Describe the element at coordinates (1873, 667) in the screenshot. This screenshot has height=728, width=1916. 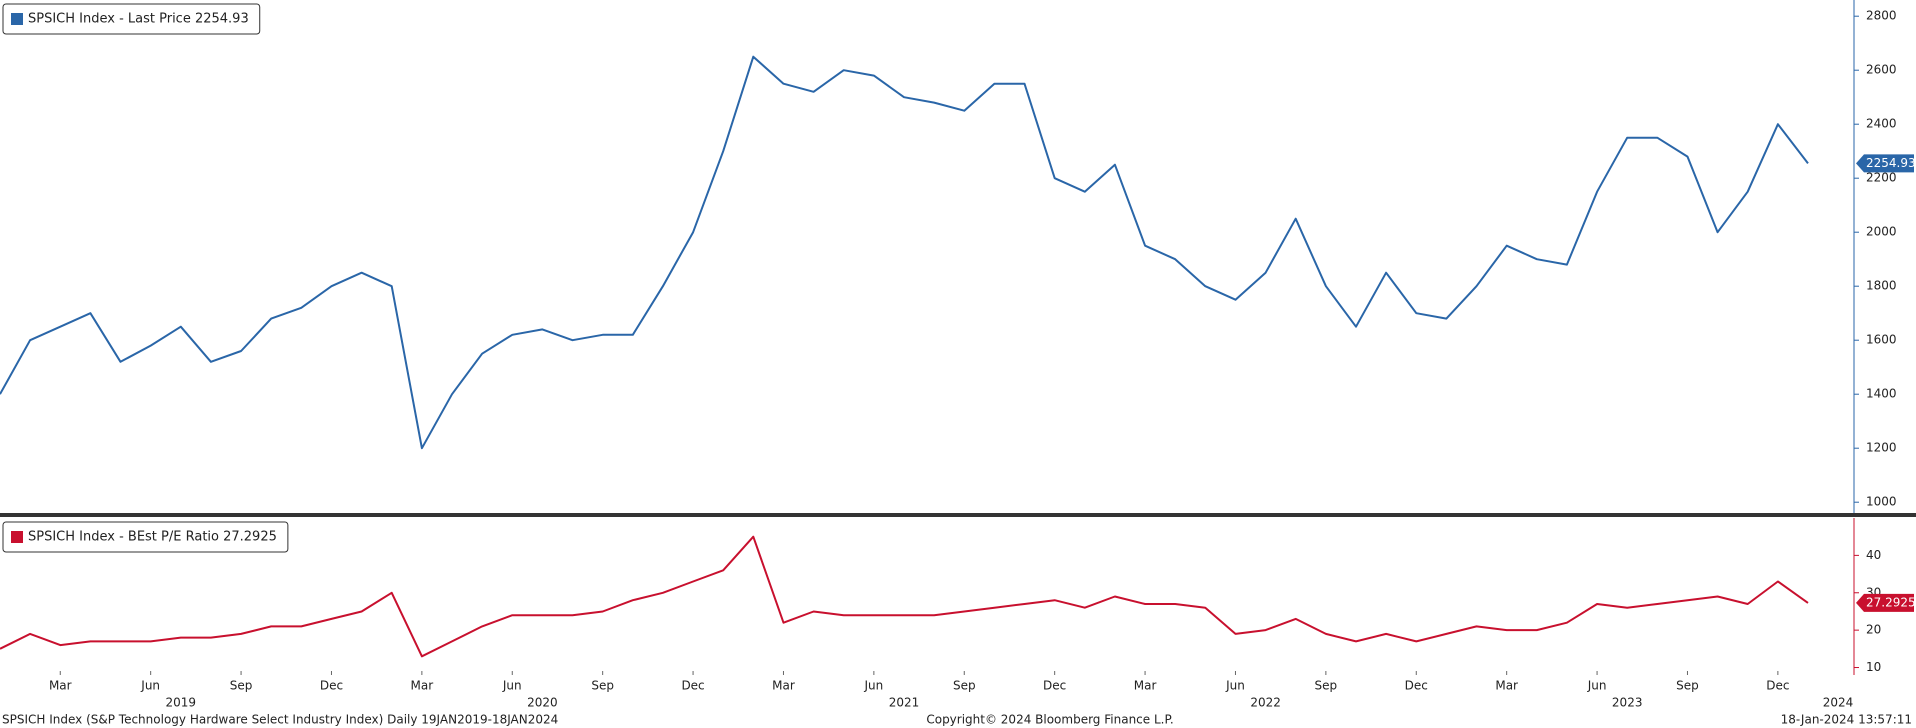
I see `y-tick-label: 10` at that location.